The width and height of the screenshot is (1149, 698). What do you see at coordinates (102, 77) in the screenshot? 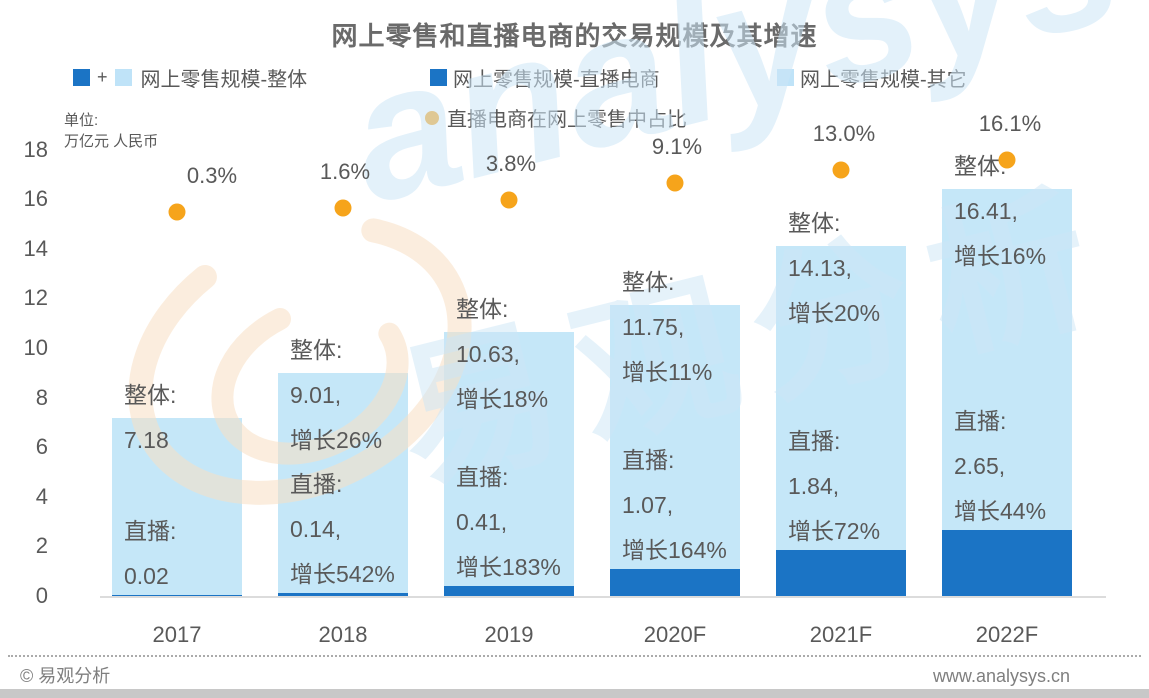
I see `legend-plus-sign: +` at bounding box center [102, 77].